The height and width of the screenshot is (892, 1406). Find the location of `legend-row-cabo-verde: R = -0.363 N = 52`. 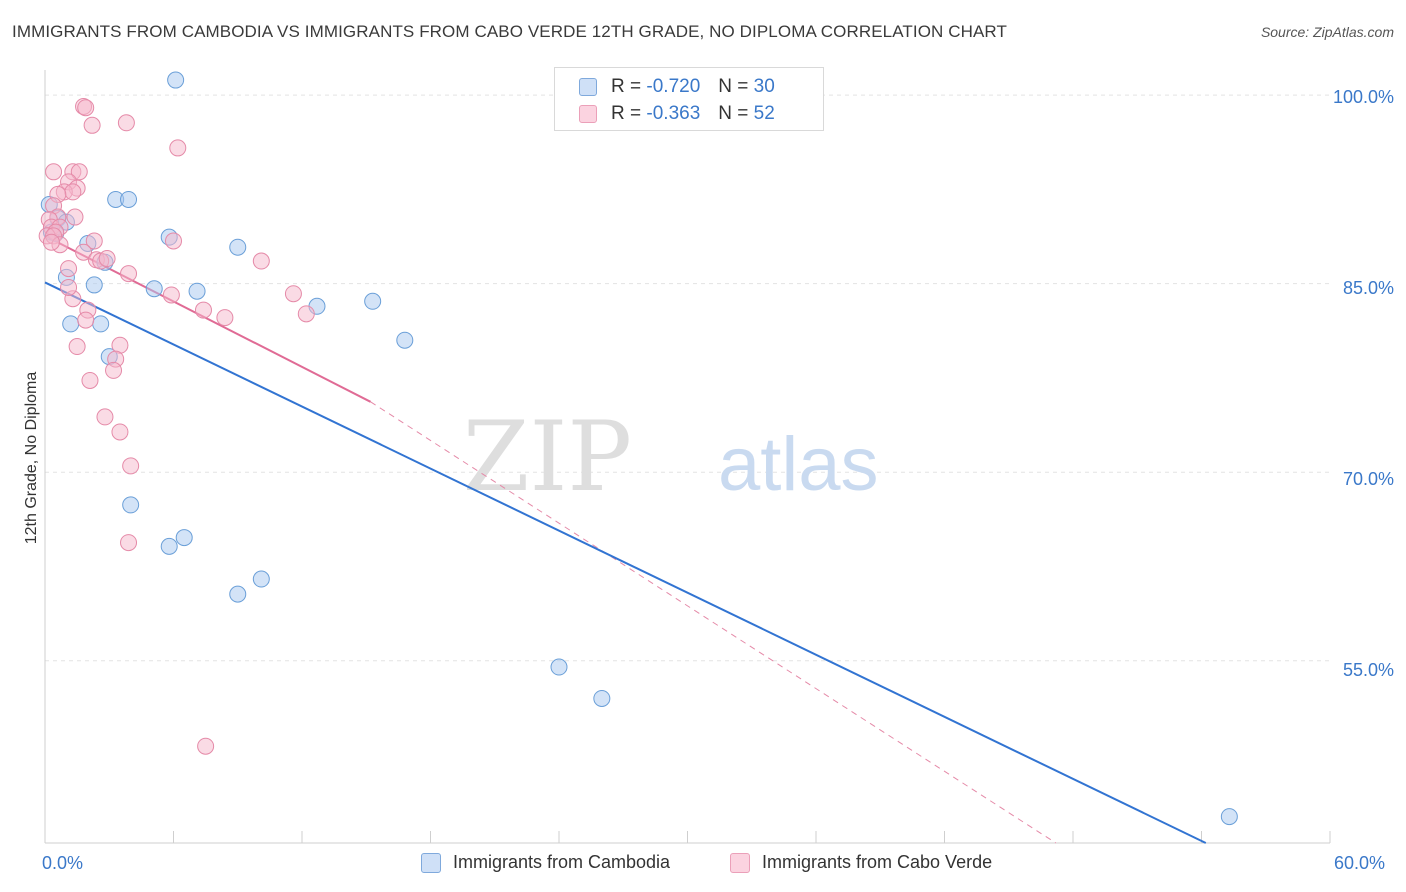

legend-row-cabo-verde: R = -0.363 N = 52 is located at coordinates (677, 114).